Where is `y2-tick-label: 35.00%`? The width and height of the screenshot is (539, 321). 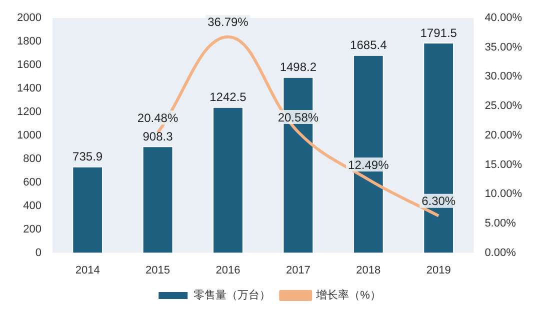 y2-tick-label: 35.00% is located at coordinates (503, 47).